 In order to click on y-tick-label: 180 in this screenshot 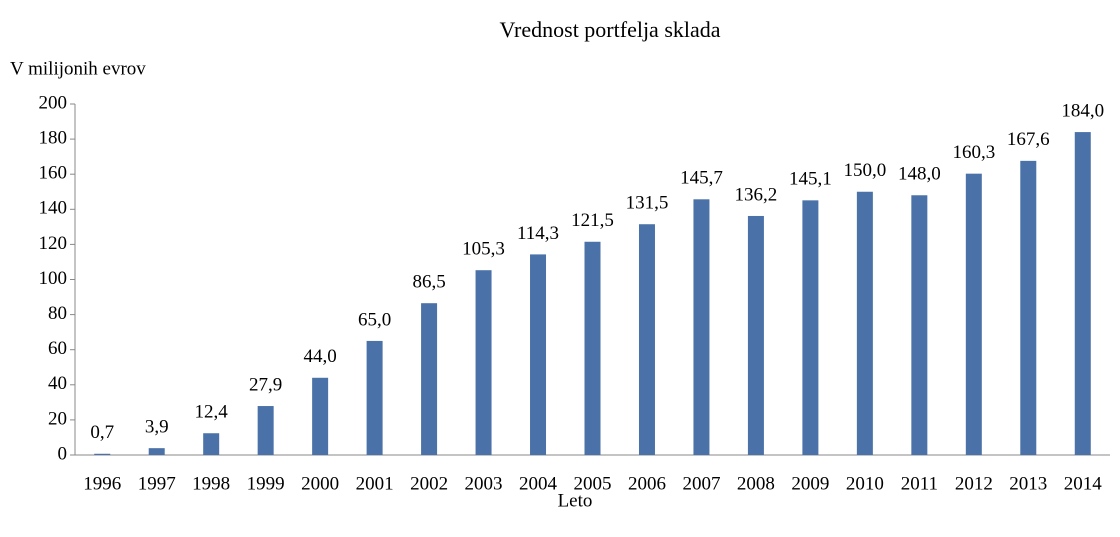, I will do `click(53, 137)`.